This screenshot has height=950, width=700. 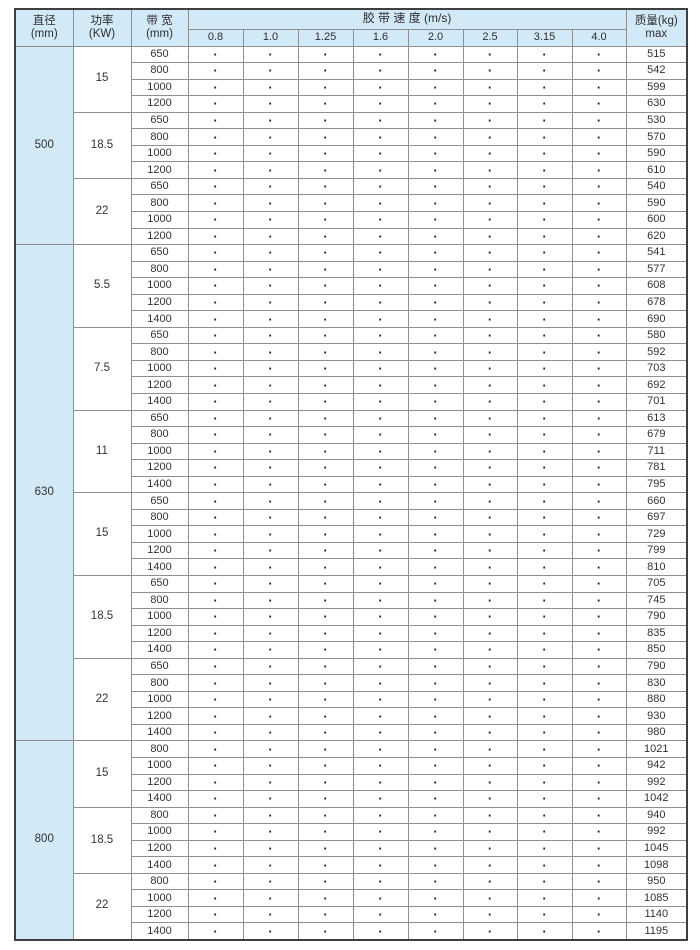 What do you see at coordinates (656, 567) in the screenshot?
I see `max-mass-cell: 810` at bounding box center [656, 567].